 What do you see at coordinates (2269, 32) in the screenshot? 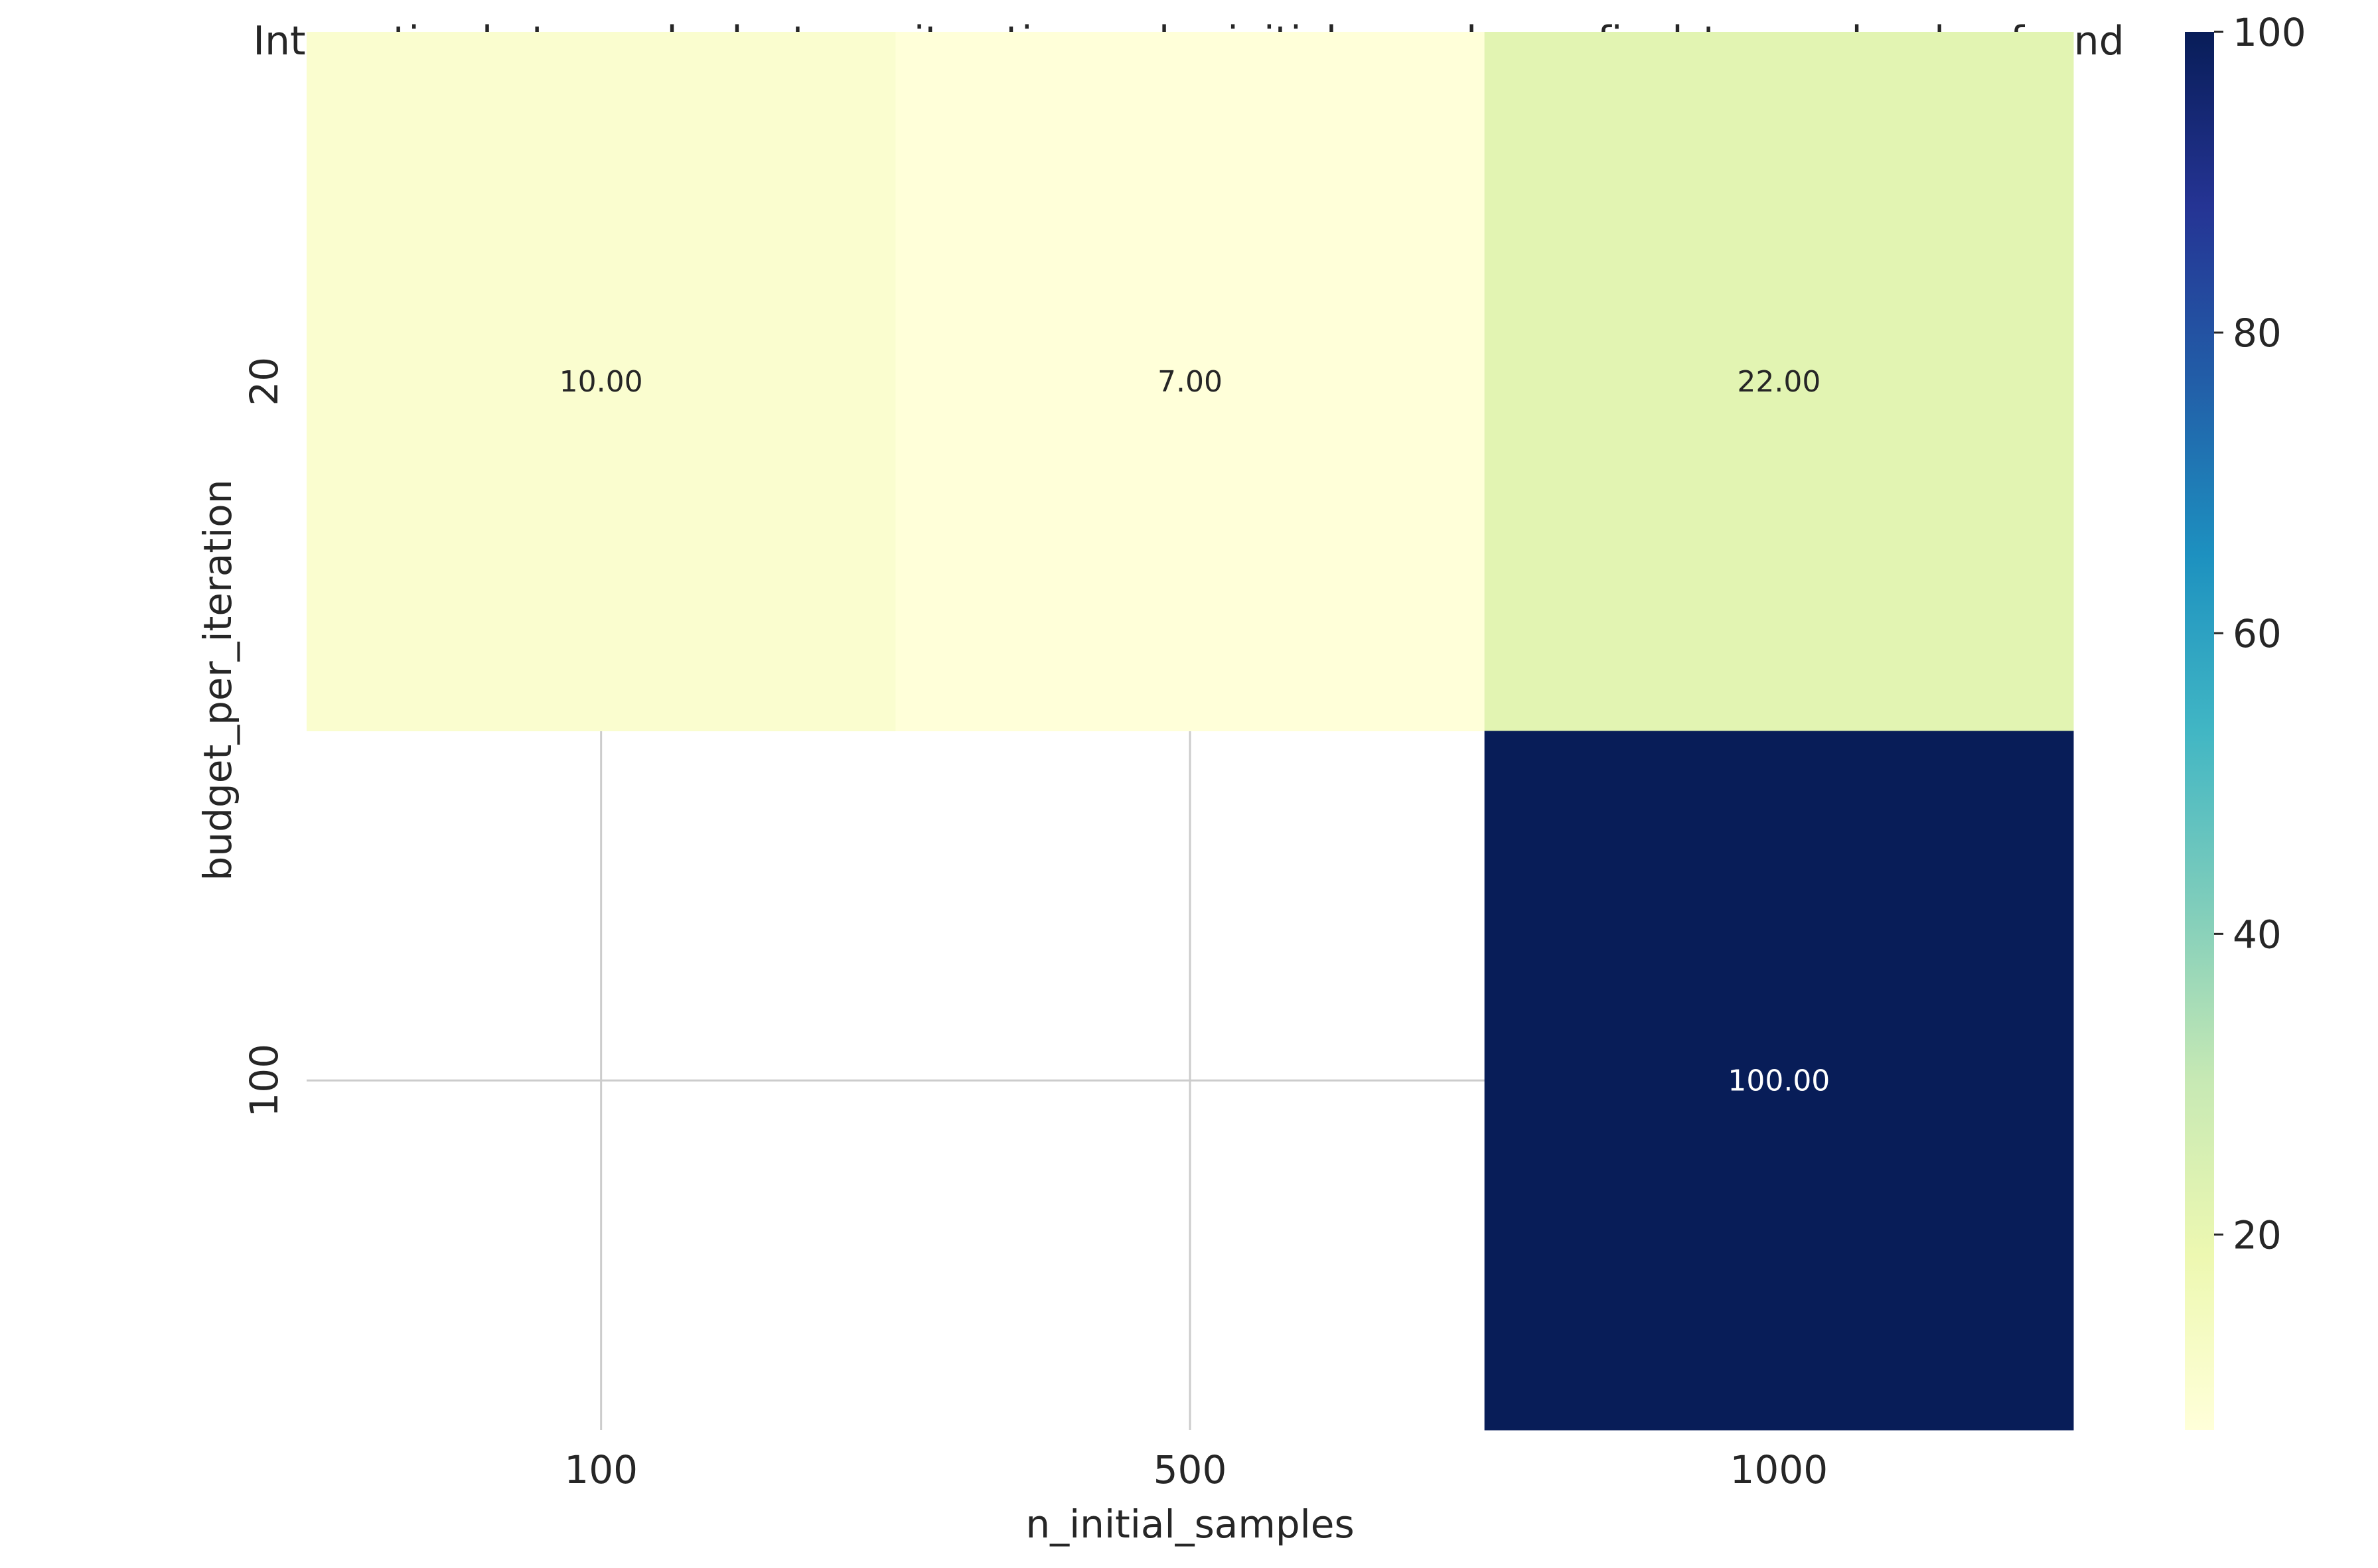
I see `colorbar-tick-label: 100` at bounding box center [2269, 32].